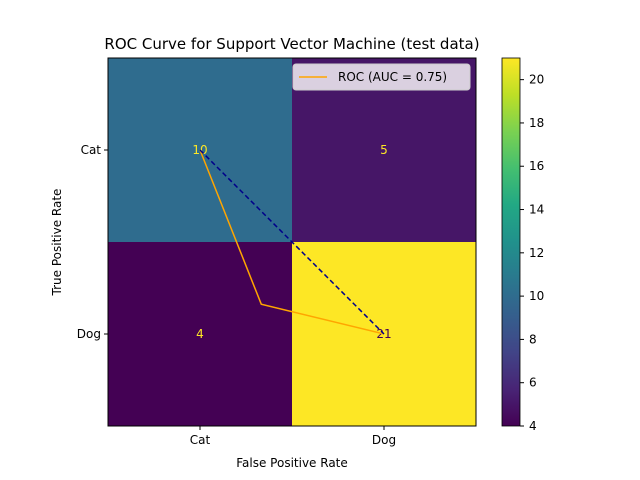 The width and height of the screenshot is (640, 480). I want to click on colorbar-tick-label: 16, so click(536, 166).